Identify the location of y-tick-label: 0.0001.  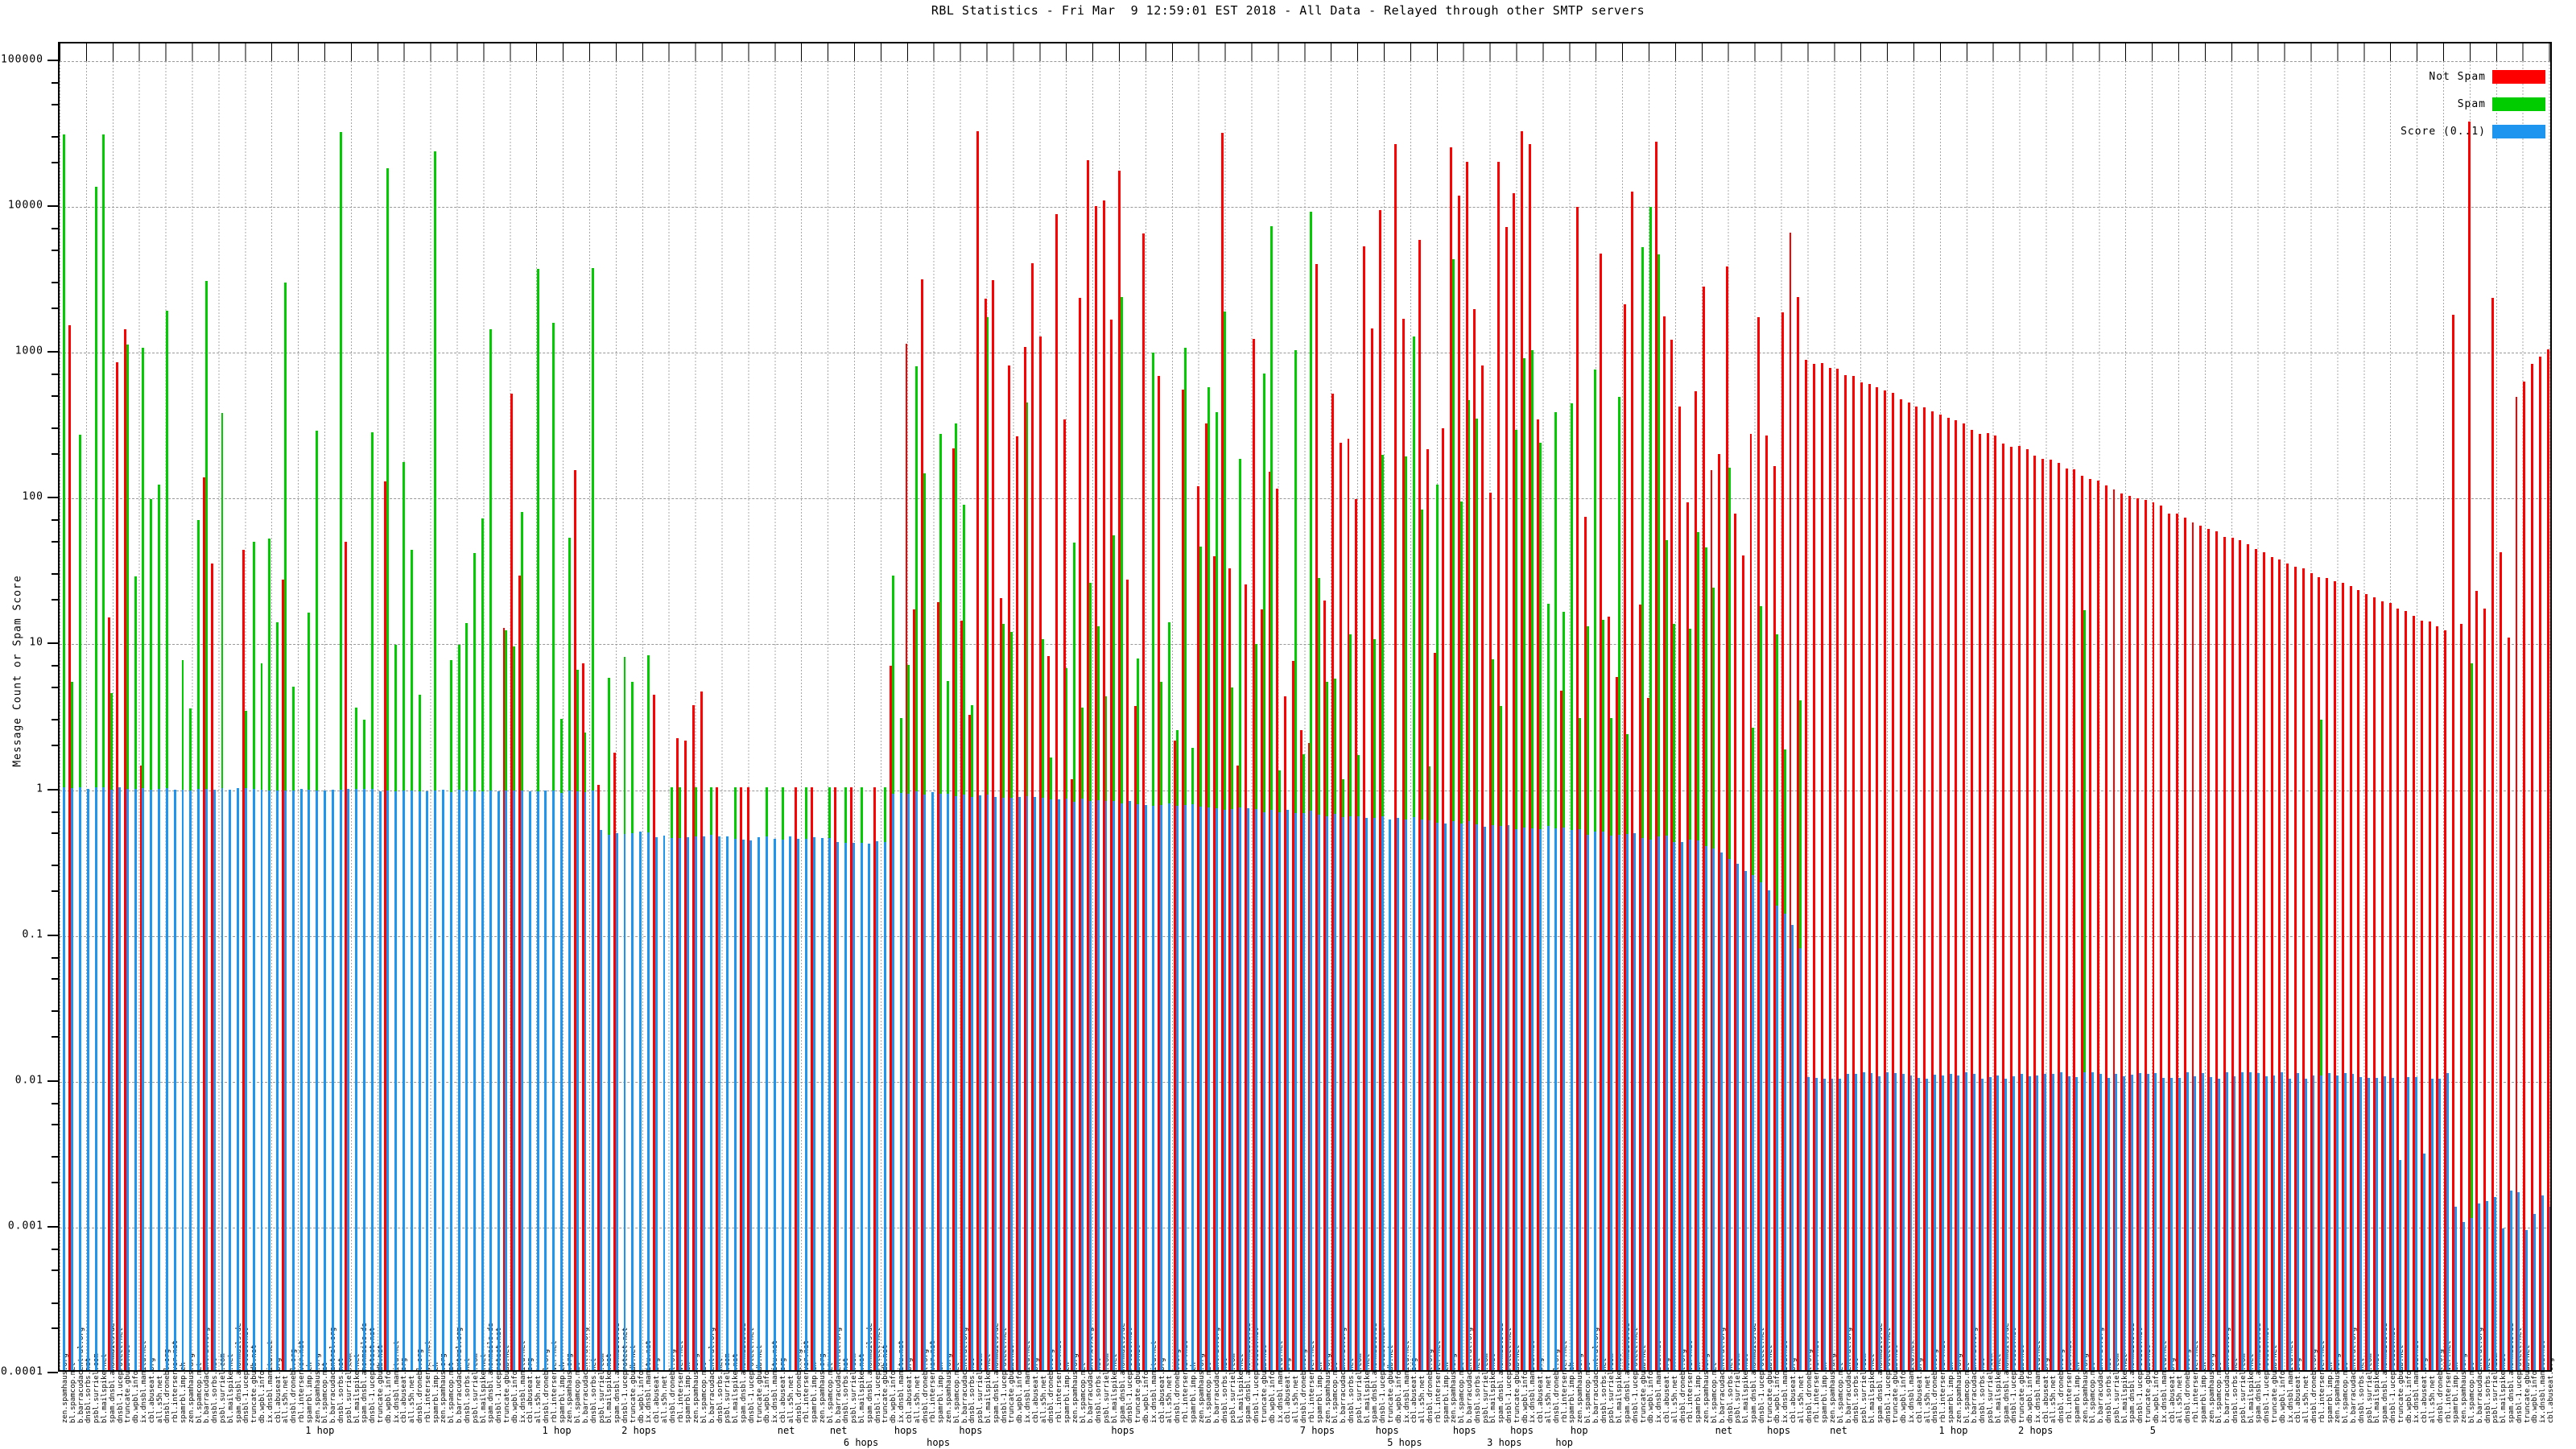
(22, 1371).